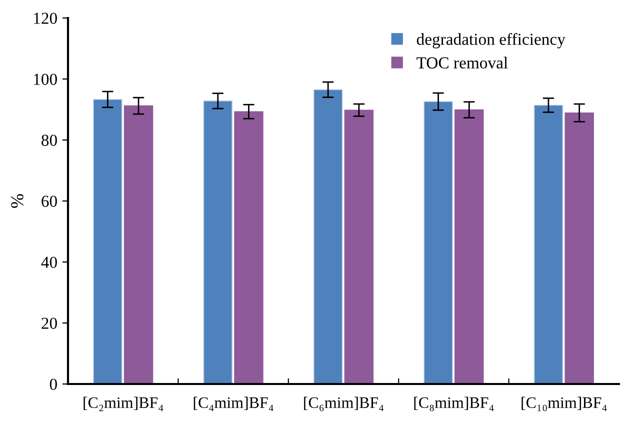 The height and width of the screenshot is (424, 627). Describe the element at coordinates (564, 404) in the screenshot. I see `x-tick-label: [C₁₀mim]BF₄` at that location.